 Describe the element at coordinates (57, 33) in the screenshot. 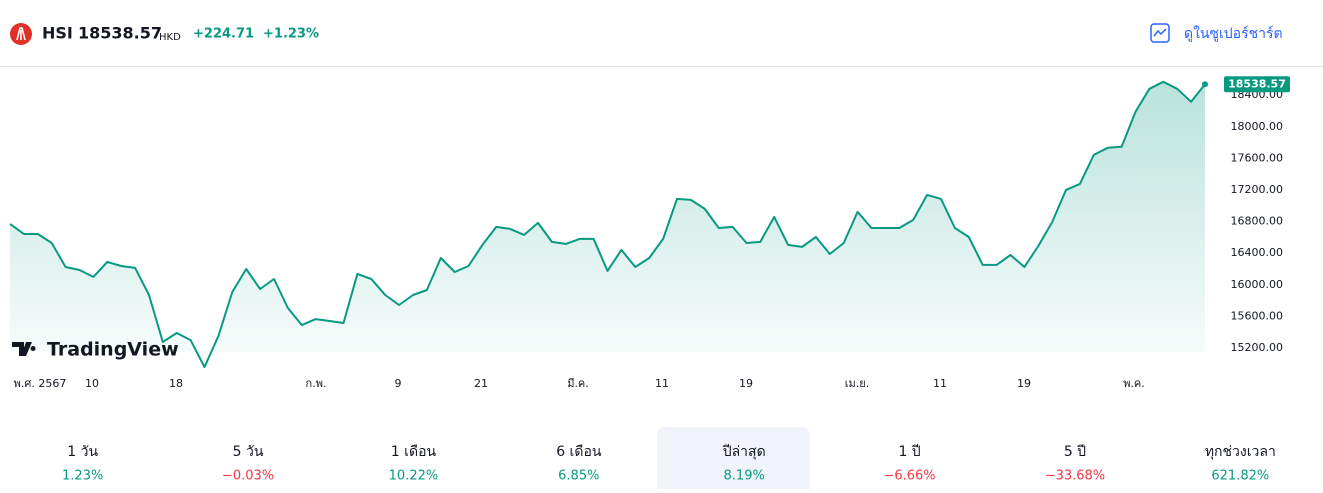

I see `symbol: HSI` at that location.